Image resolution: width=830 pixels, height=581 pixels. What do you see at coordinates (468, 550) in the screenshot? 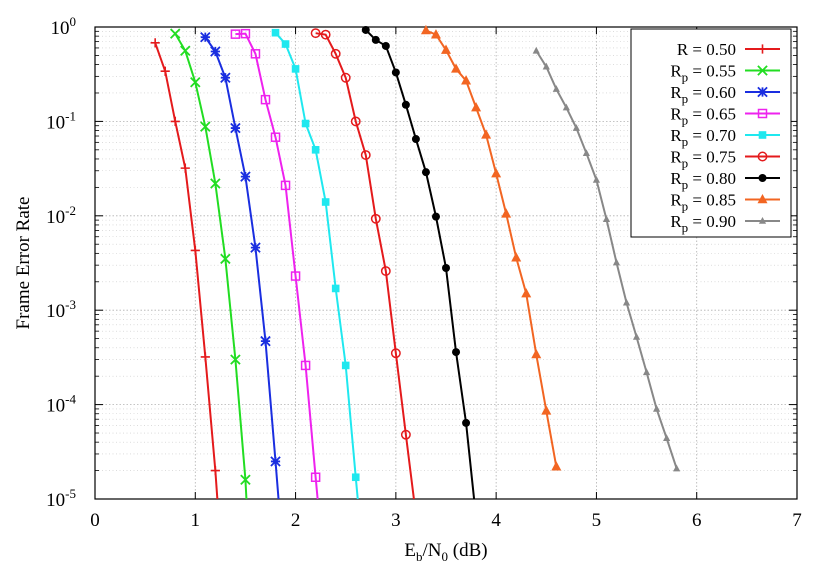
I see `x-axis-label-tail: (dB)` at bounding box center [468, 550].